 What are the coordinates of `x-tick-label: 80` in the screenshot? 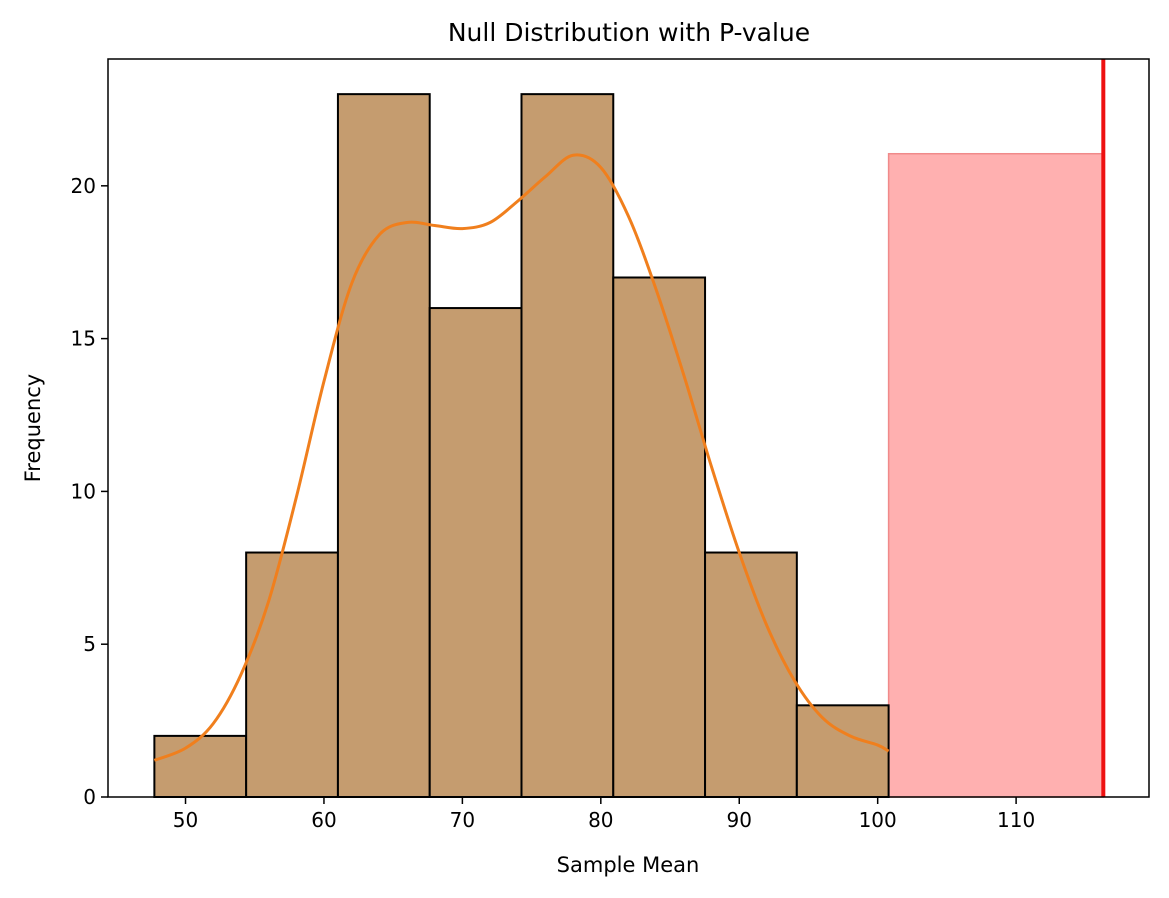 It's located at (600, 820).